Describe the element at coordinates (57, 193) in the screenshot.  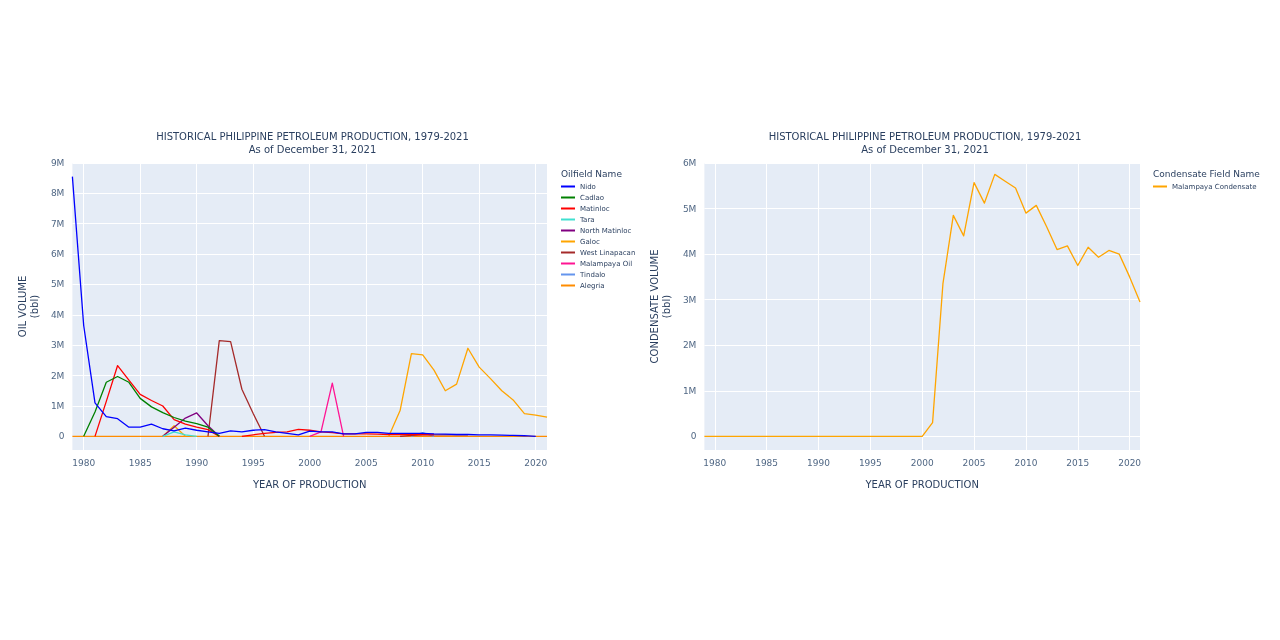
I see `y-tick-label: 8M` at that location.